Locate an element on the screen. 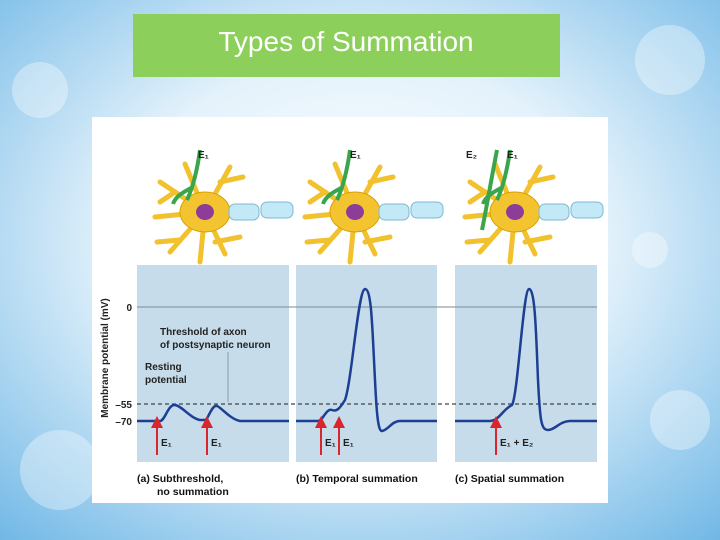  y-tick-label: 0 is located at coordinates (129, 308).